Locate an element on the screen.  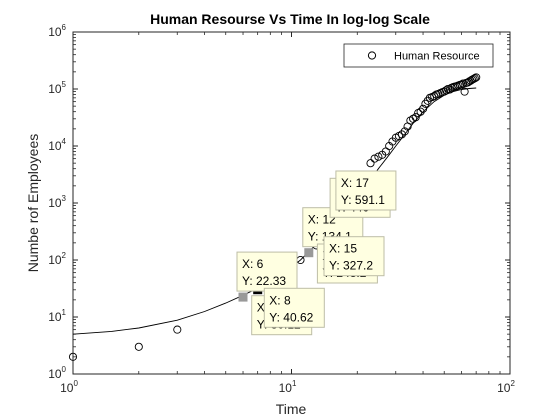
datatip-y-label: Y: 327.2 is located at coordinates (351, 266).